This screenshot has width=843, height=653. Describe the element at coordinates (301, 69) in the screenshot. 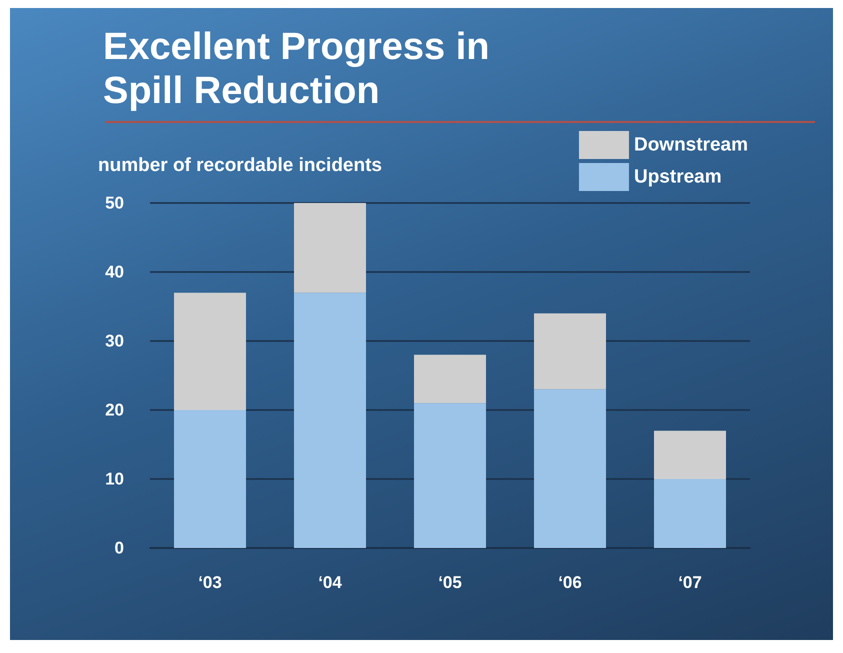

I see `chart-title: Excellent Progress in Spill Reduction` at that location.